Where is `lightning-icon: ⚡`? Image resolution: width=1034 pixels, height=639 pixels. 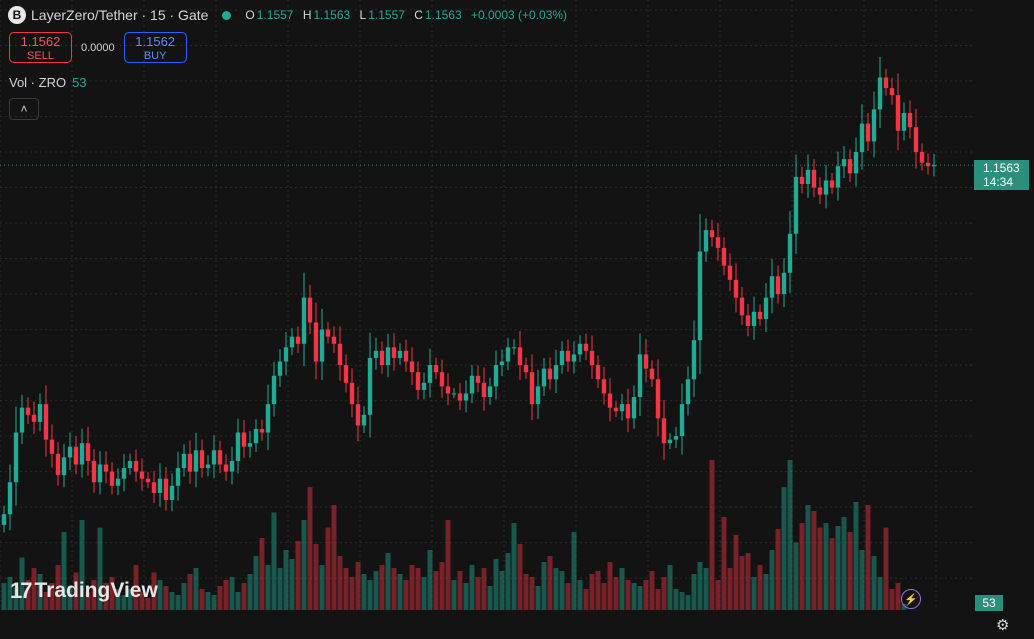
lightning-icon: ⚡ is located at coordinates (911, 599).